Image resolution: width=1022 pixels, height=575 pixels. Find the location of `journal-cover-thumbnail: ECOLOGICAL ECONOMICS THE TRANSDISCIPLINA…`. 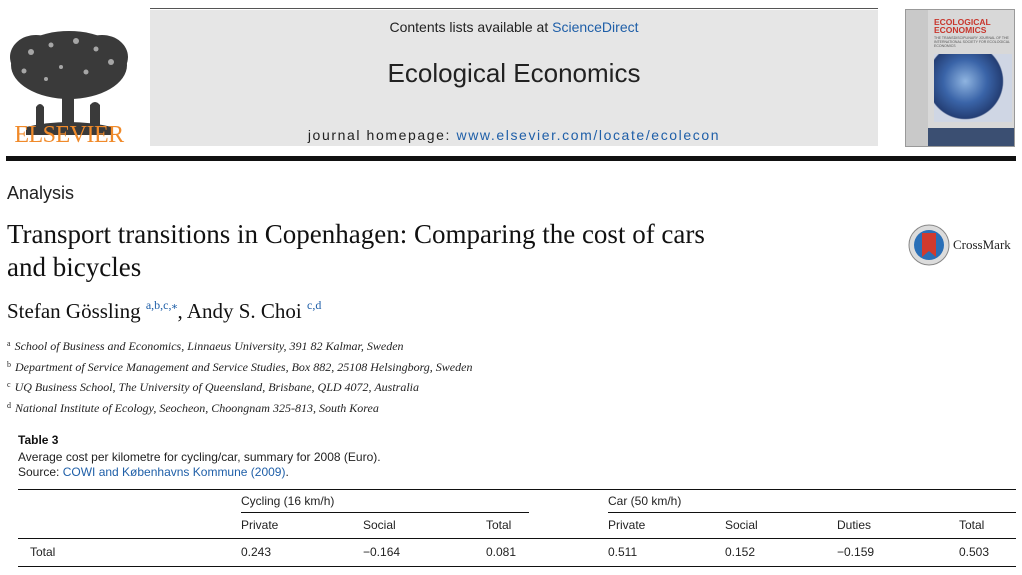

journal-cover-thumbnail: ECOLOGICAL ECONOMICS THE TRANSDISCIPLINA… is located at coordinates (960, 78).